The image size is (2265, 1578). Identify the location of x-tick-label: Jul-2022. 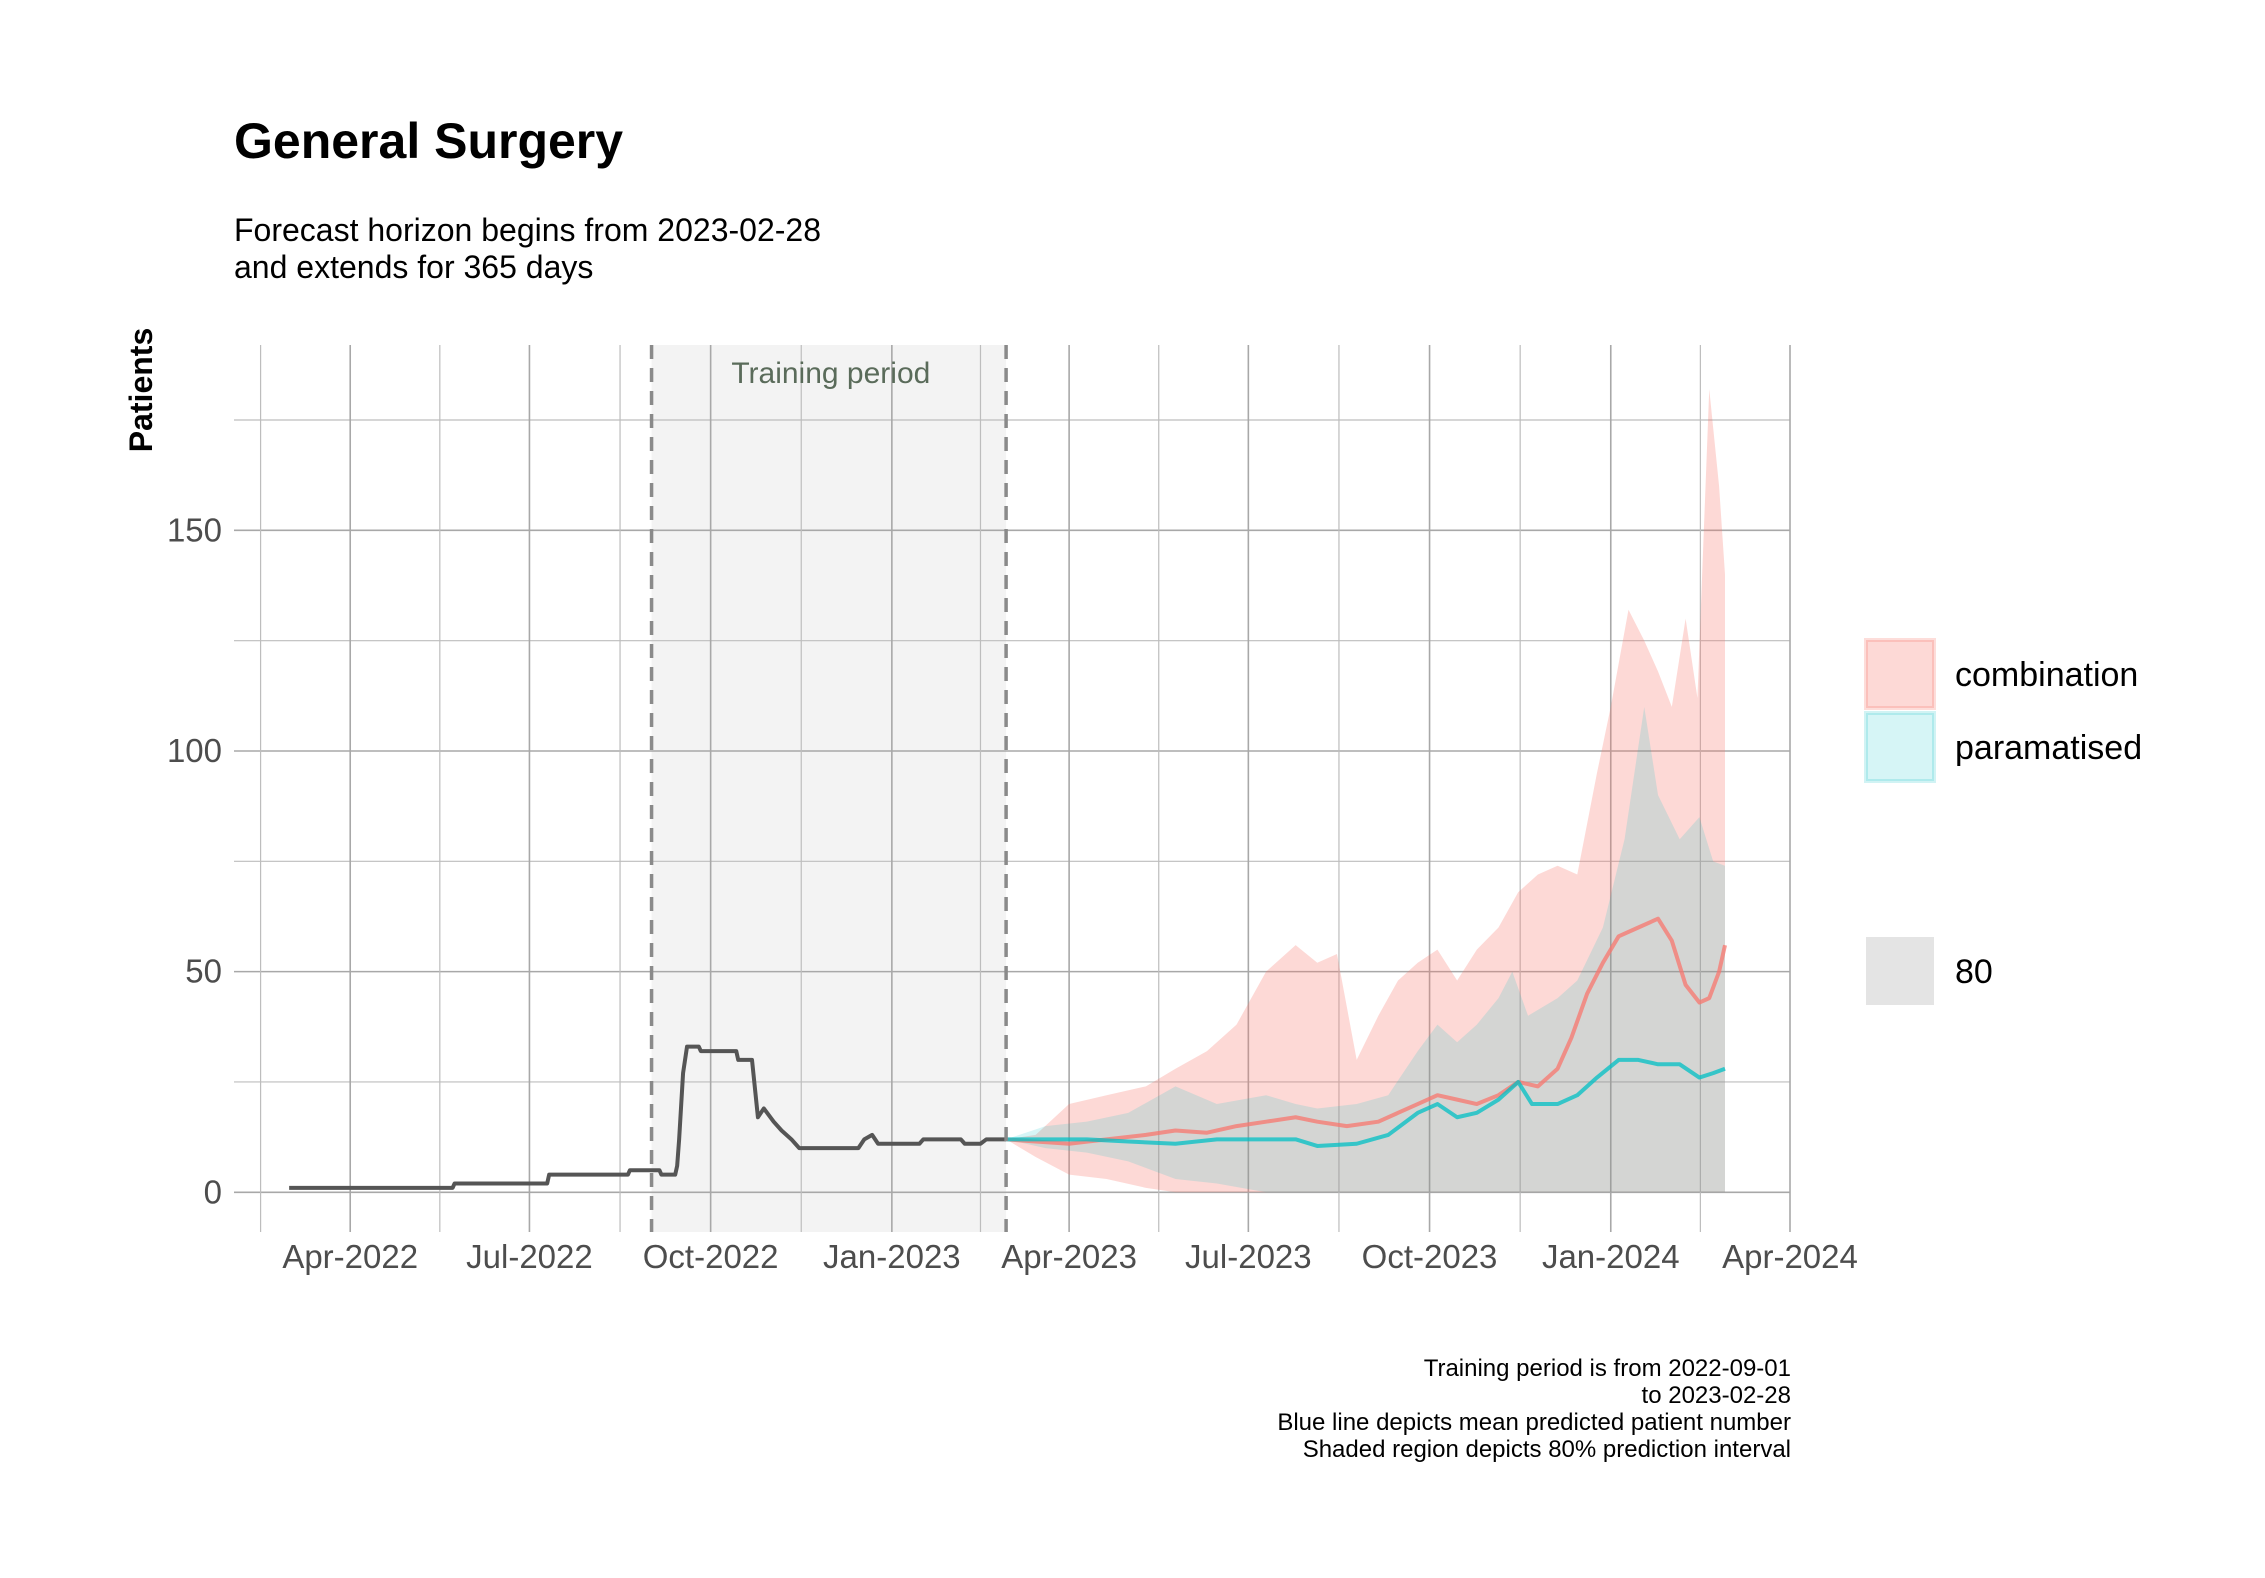
(529, 1256).